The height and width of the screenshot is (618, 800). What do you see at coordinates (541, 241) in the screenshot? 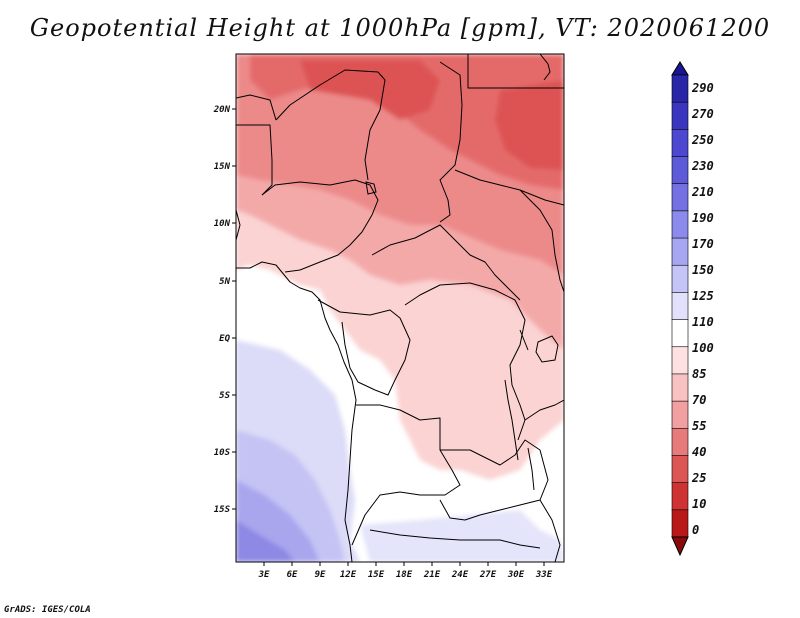
I see `border-ethiopia` at bounding box center [541, 241].